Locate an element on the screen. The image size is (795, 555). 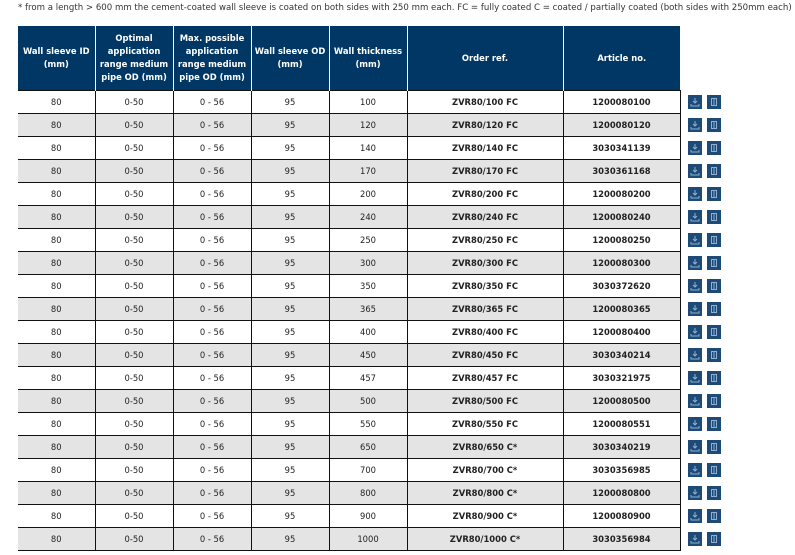
table-row: 80 0-50 0 - 56 95 365 ZVR80/365 FC 1200080365 is located at coordinates (349, 309).